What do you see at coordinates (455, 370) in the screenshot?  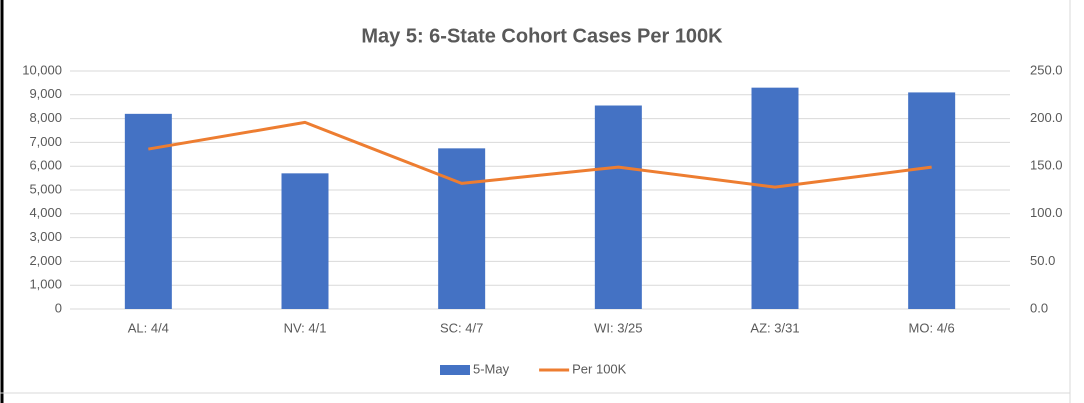 I see `legend-swatch` at bounding box center [455, 370].